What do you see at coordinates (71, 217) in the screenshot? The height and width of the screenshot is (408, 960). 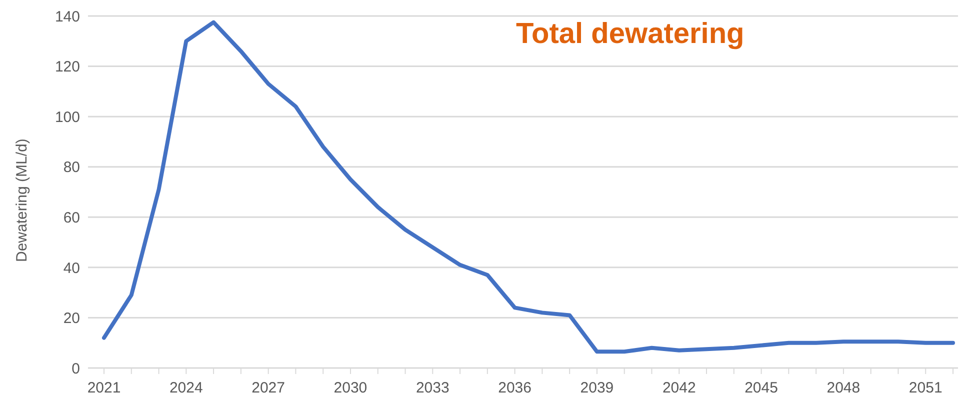 I see `y-tick-label: 60` at bounding box center [71, 217].